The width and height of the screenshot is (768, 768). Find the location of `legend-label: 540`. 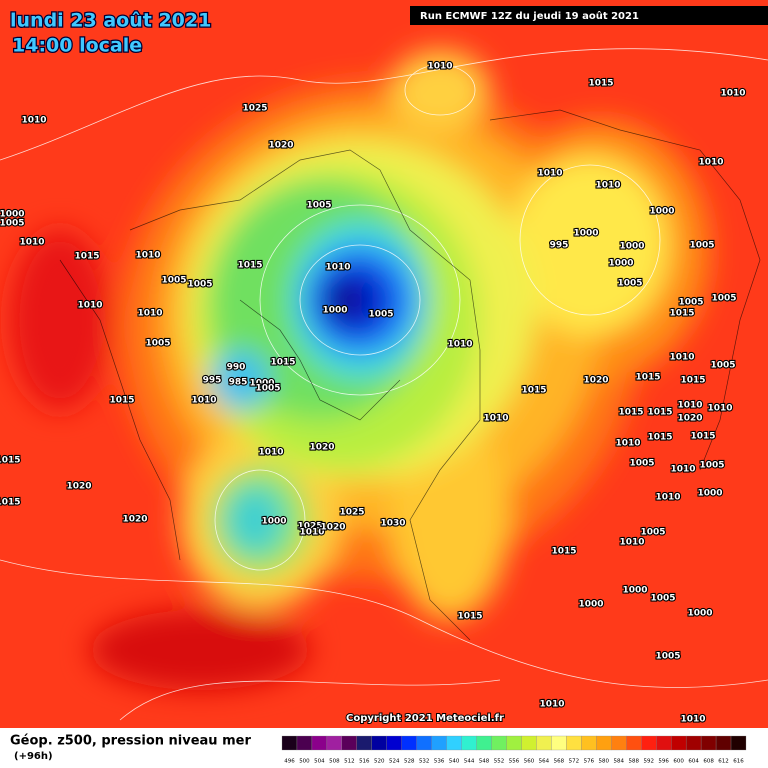

legend-label: 540 is located at coordinates (454, 762).